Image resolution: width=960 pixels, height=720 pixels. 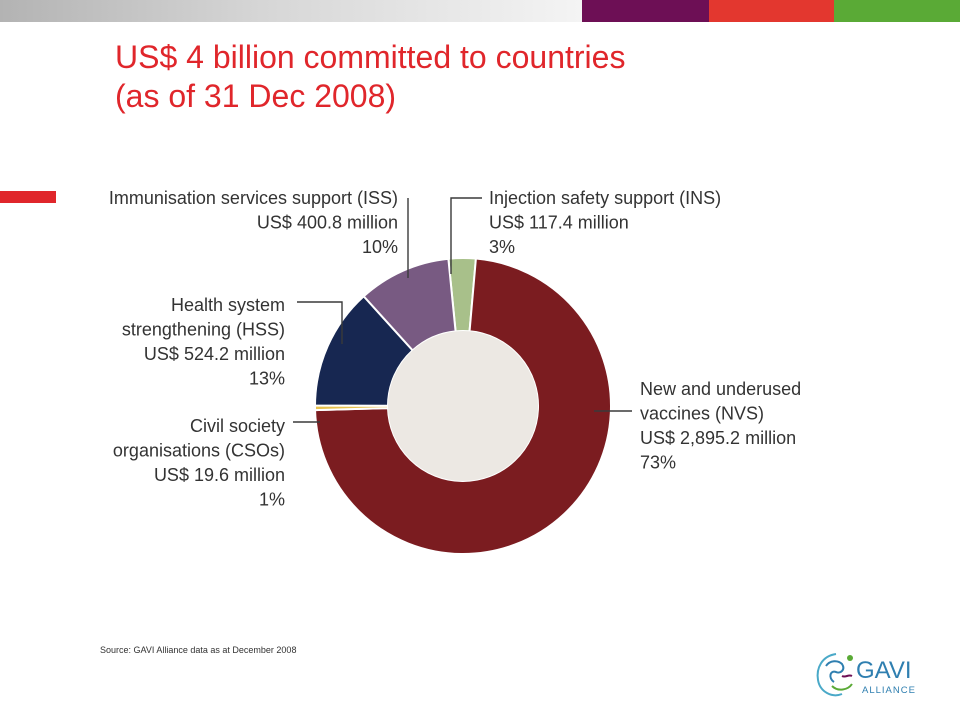 What do you see at coordinates (897, 11) in the screenshot?
I see `top-green-block` at bounding box center [897, 11].